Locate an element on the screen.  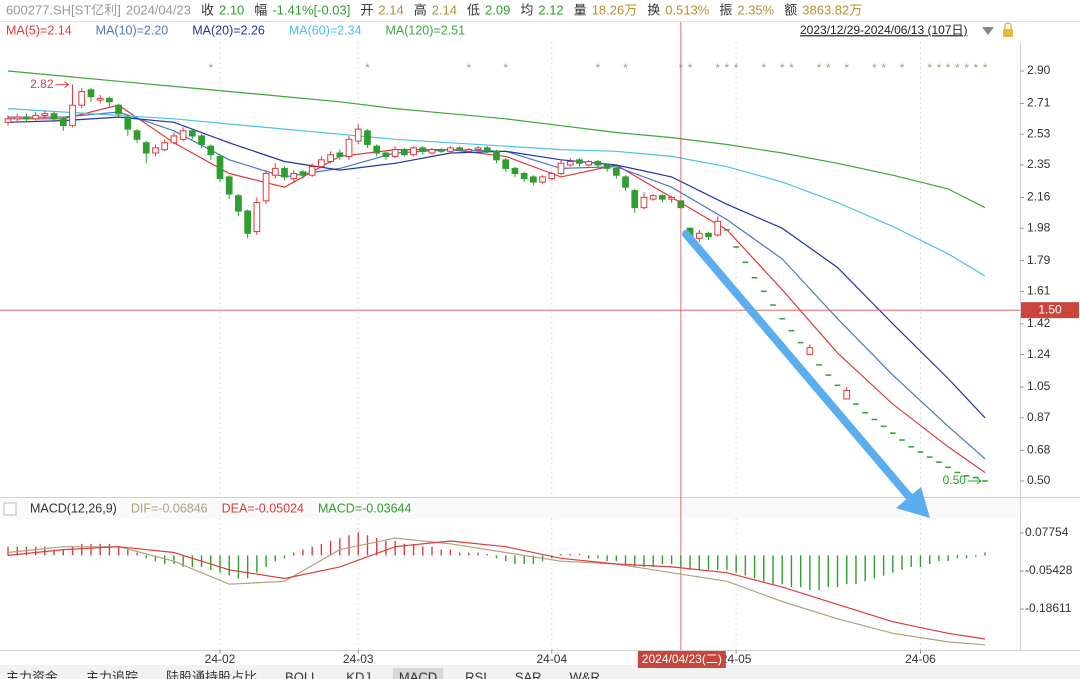
tab: SAR is located at coordinates (528, 674).